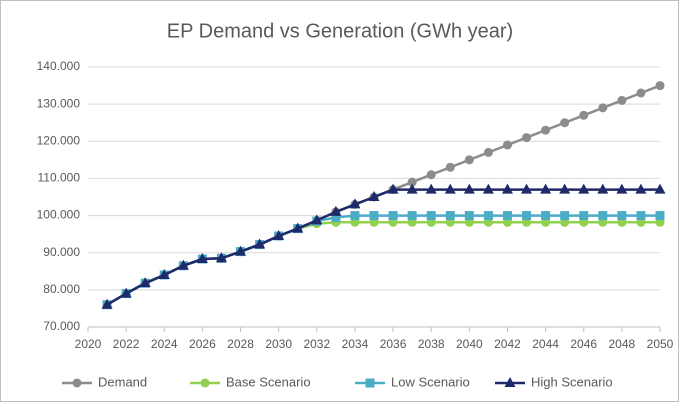  I want to click on y-tick-label: 140.000, so click(59, 66).